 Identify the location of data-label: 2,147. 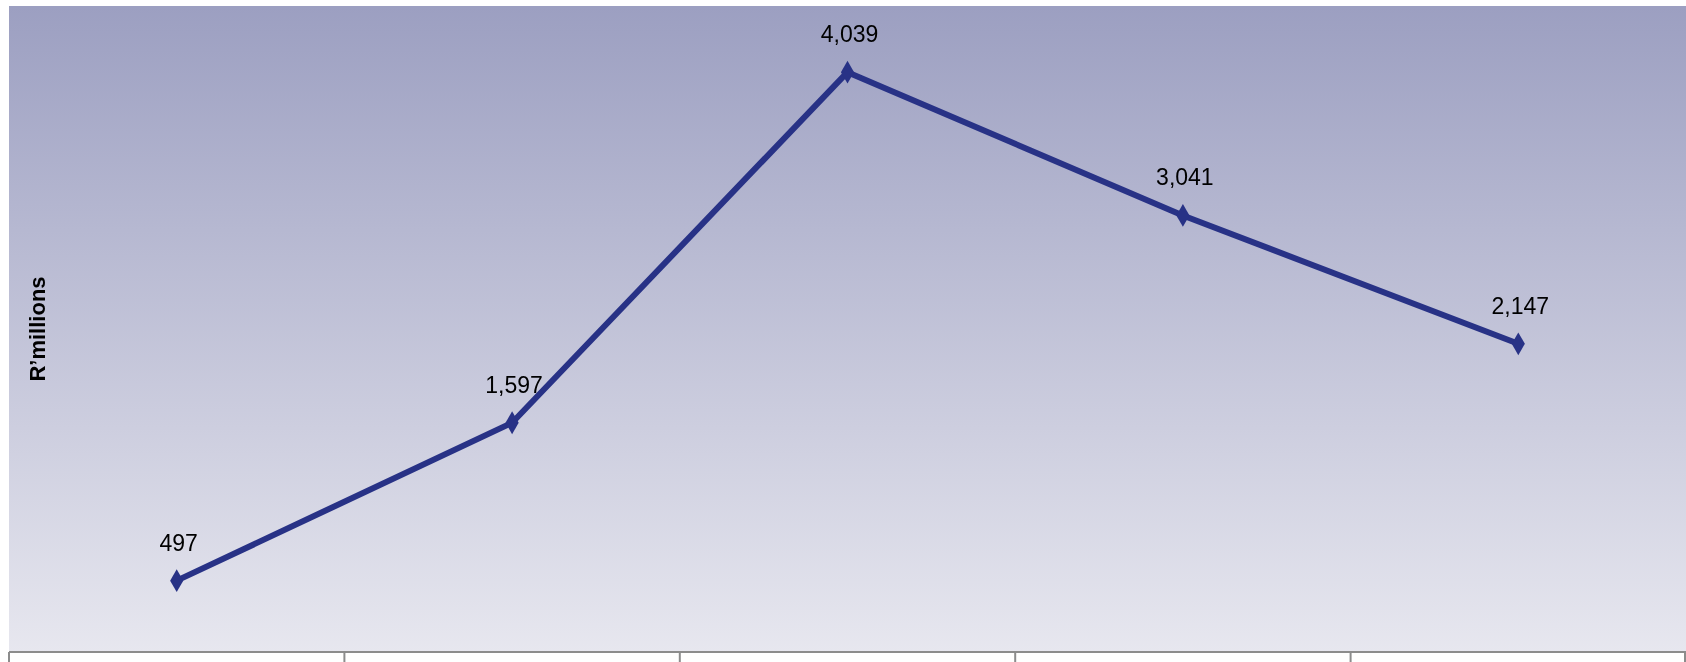
(1520, 305).